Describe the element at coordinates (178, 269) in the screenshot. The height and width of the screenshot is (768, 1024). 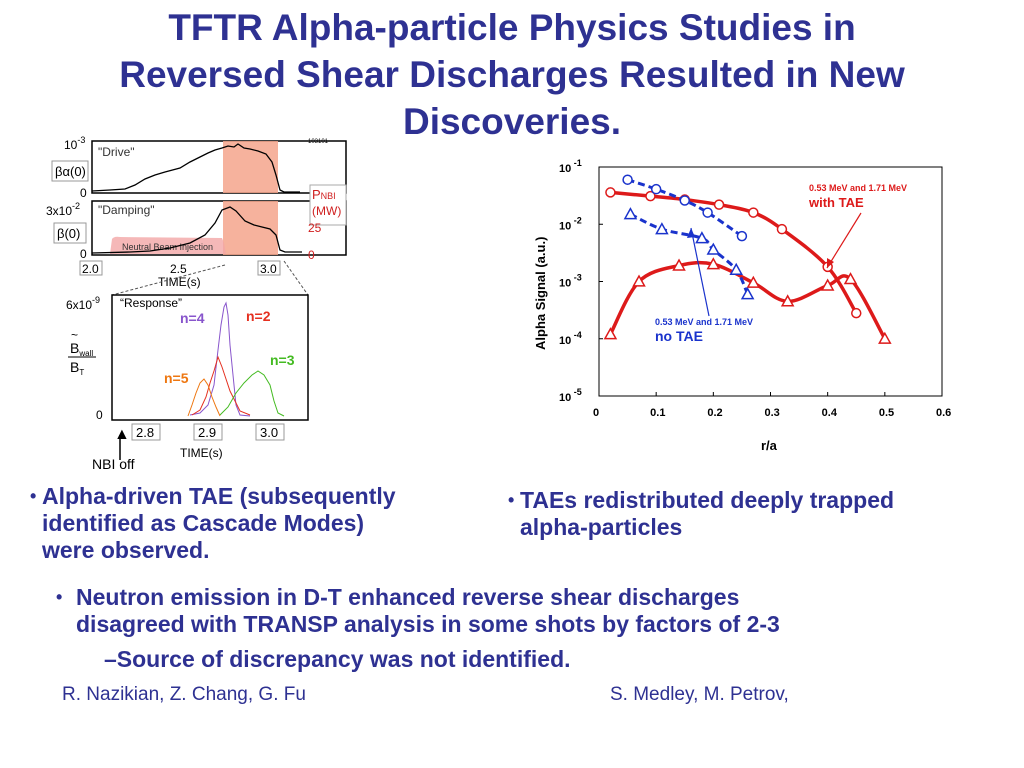
I see `time-tick-2-5: 2.5` at that location.